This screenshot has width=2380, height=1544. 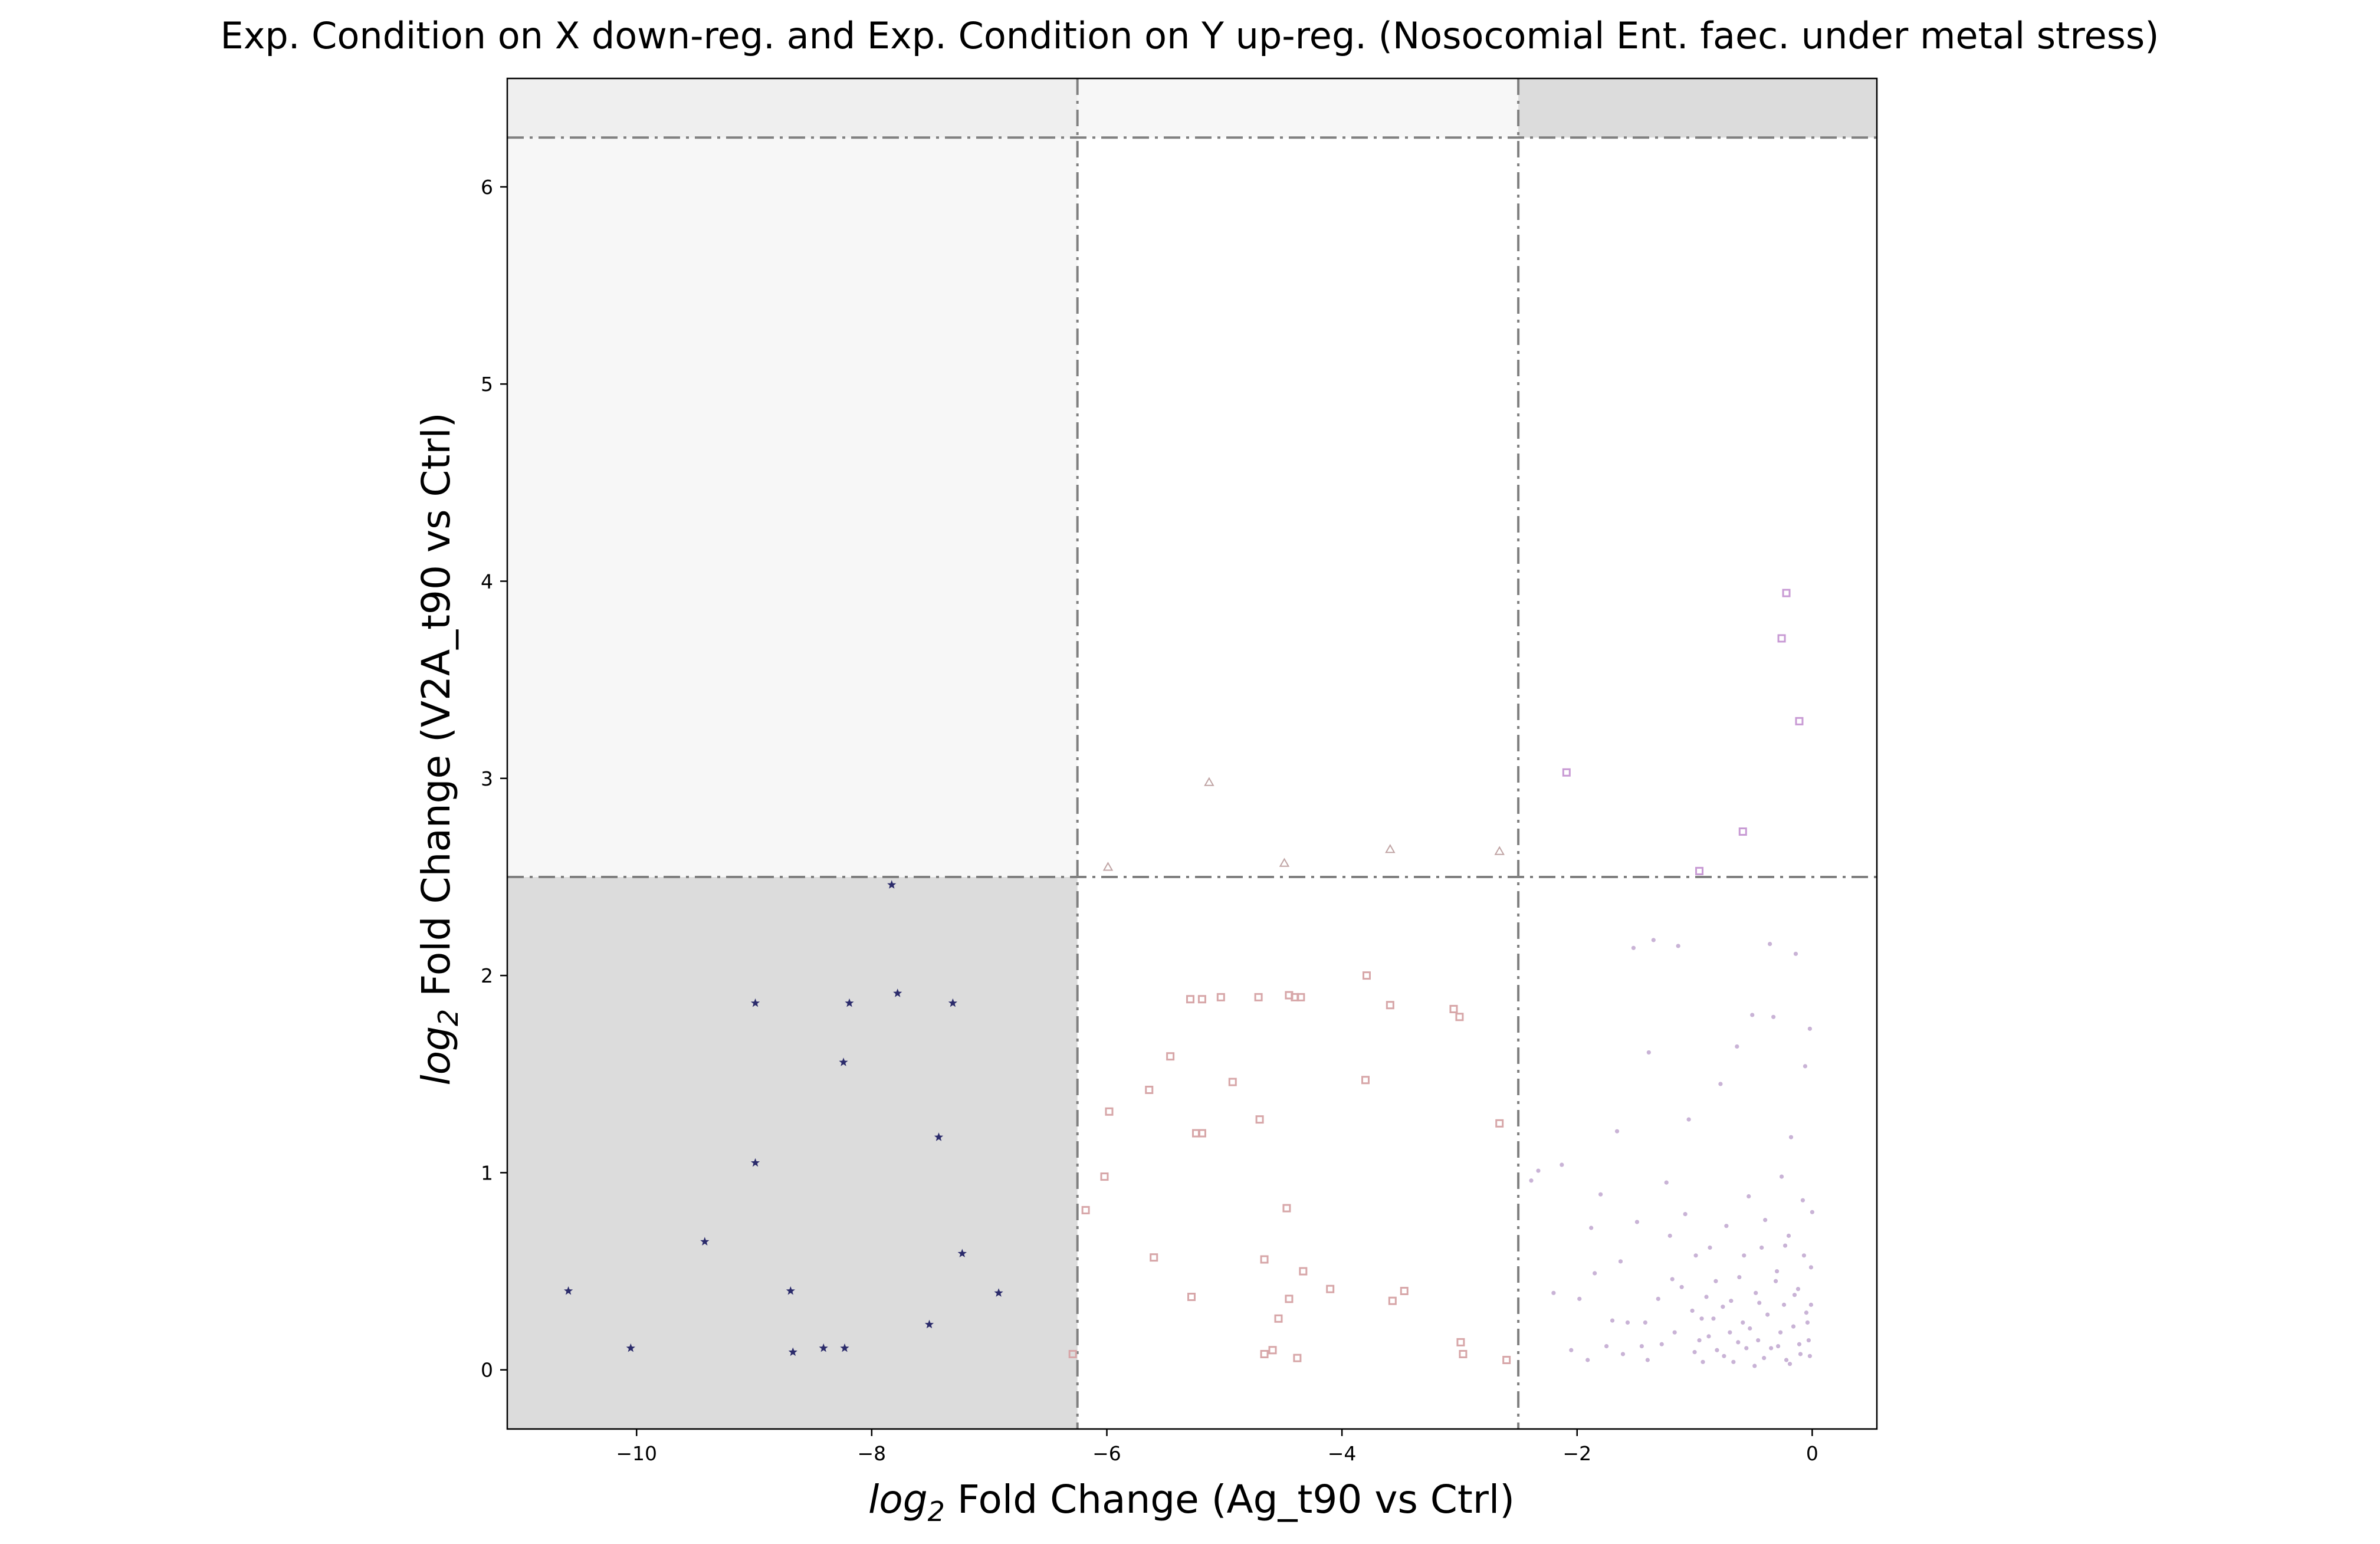 What do you see at coordinates (1108, 866) in the screenshot?
I see `data-point-triangle` at bounding box center [1108, 866].